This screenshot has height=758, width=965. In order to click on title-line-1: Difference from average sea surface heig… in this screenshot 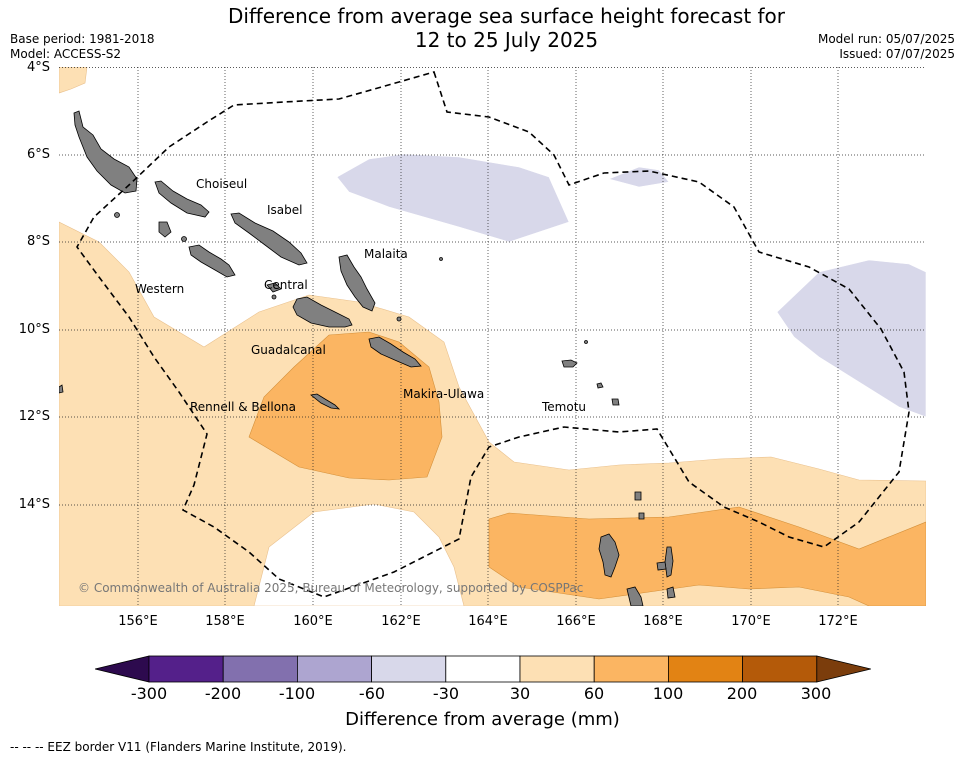, I will do `click(506, 16)`.